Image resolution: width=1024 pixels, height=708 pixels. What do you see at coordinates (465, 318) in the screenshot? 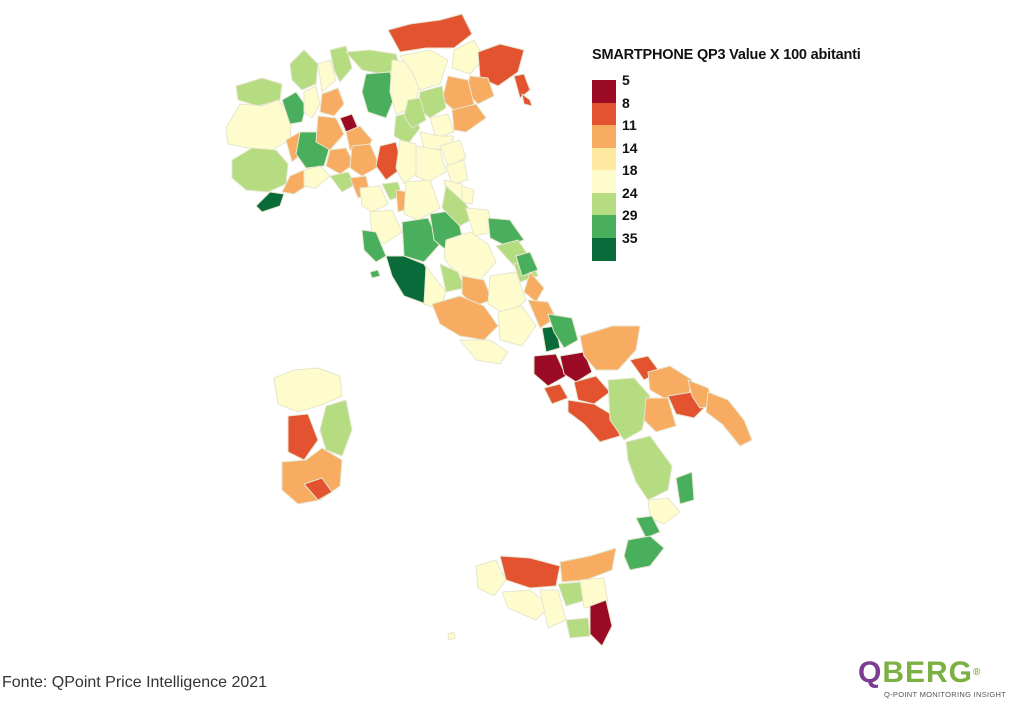
I see `province-roma` at bounding box center [465, 318].